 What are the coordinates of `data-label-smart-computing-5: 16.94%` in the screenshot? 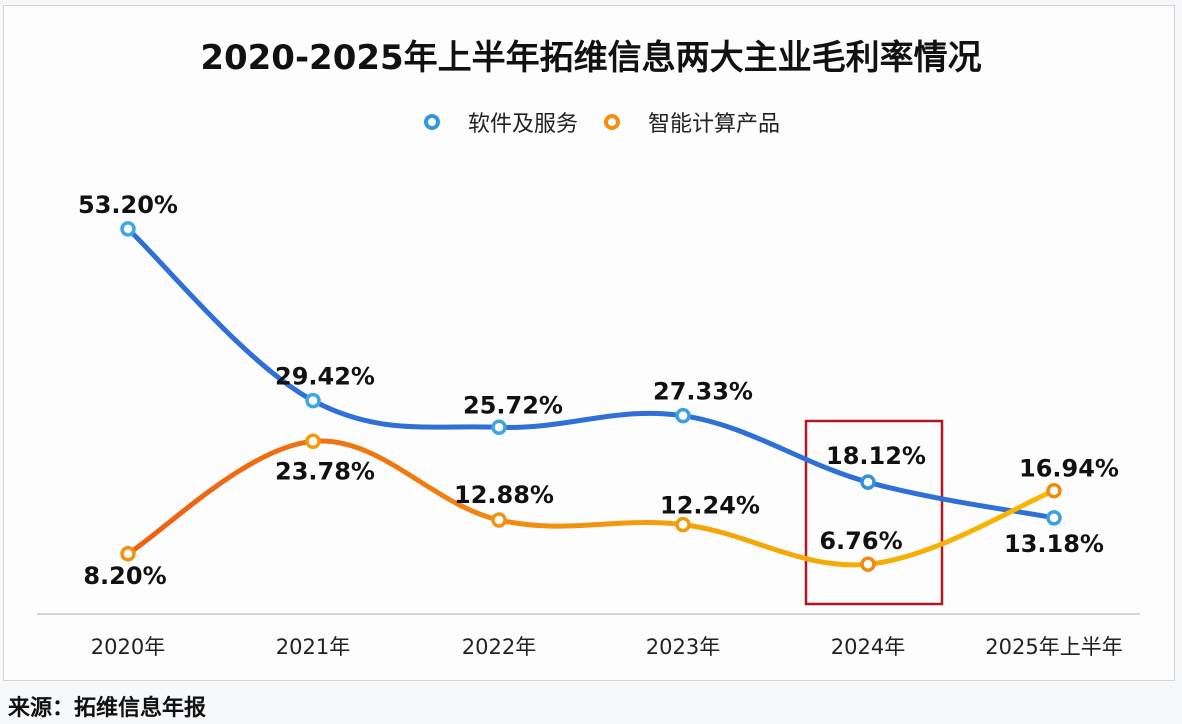 It's located at (1069, 469).